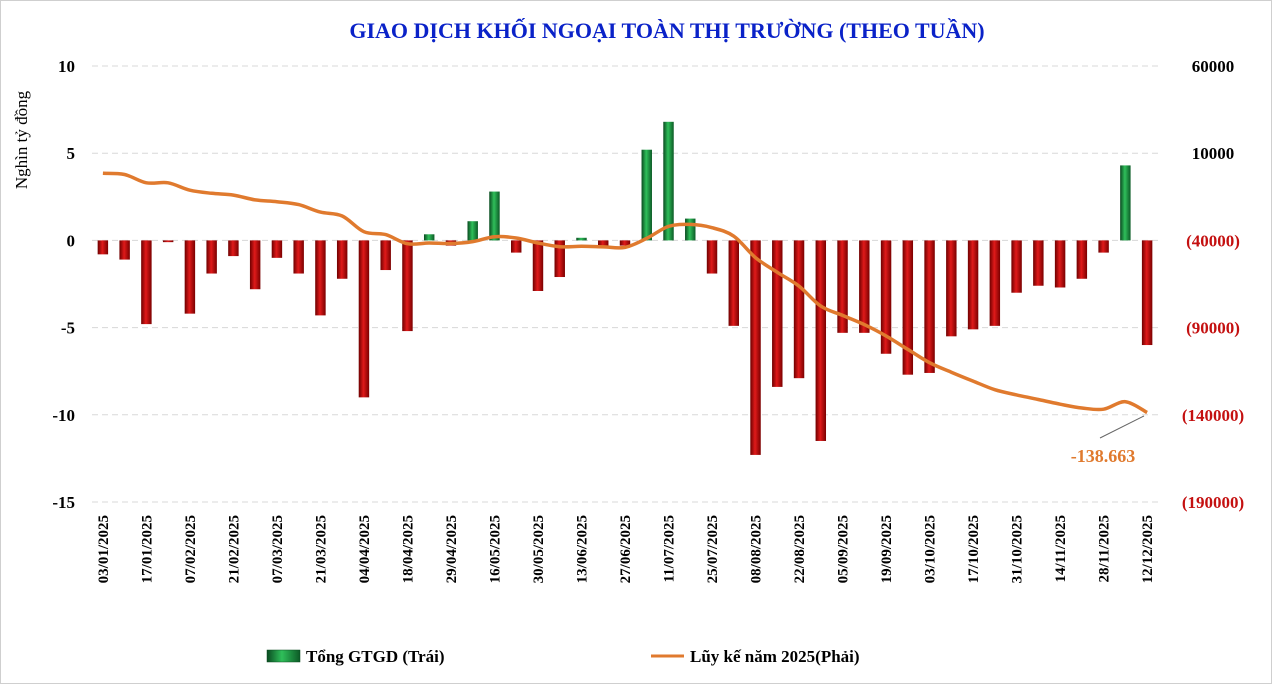  Describe the element at coordinates (931, 549) in the screenshot. I see `x-tick-label: 03/10/2025` at that location.